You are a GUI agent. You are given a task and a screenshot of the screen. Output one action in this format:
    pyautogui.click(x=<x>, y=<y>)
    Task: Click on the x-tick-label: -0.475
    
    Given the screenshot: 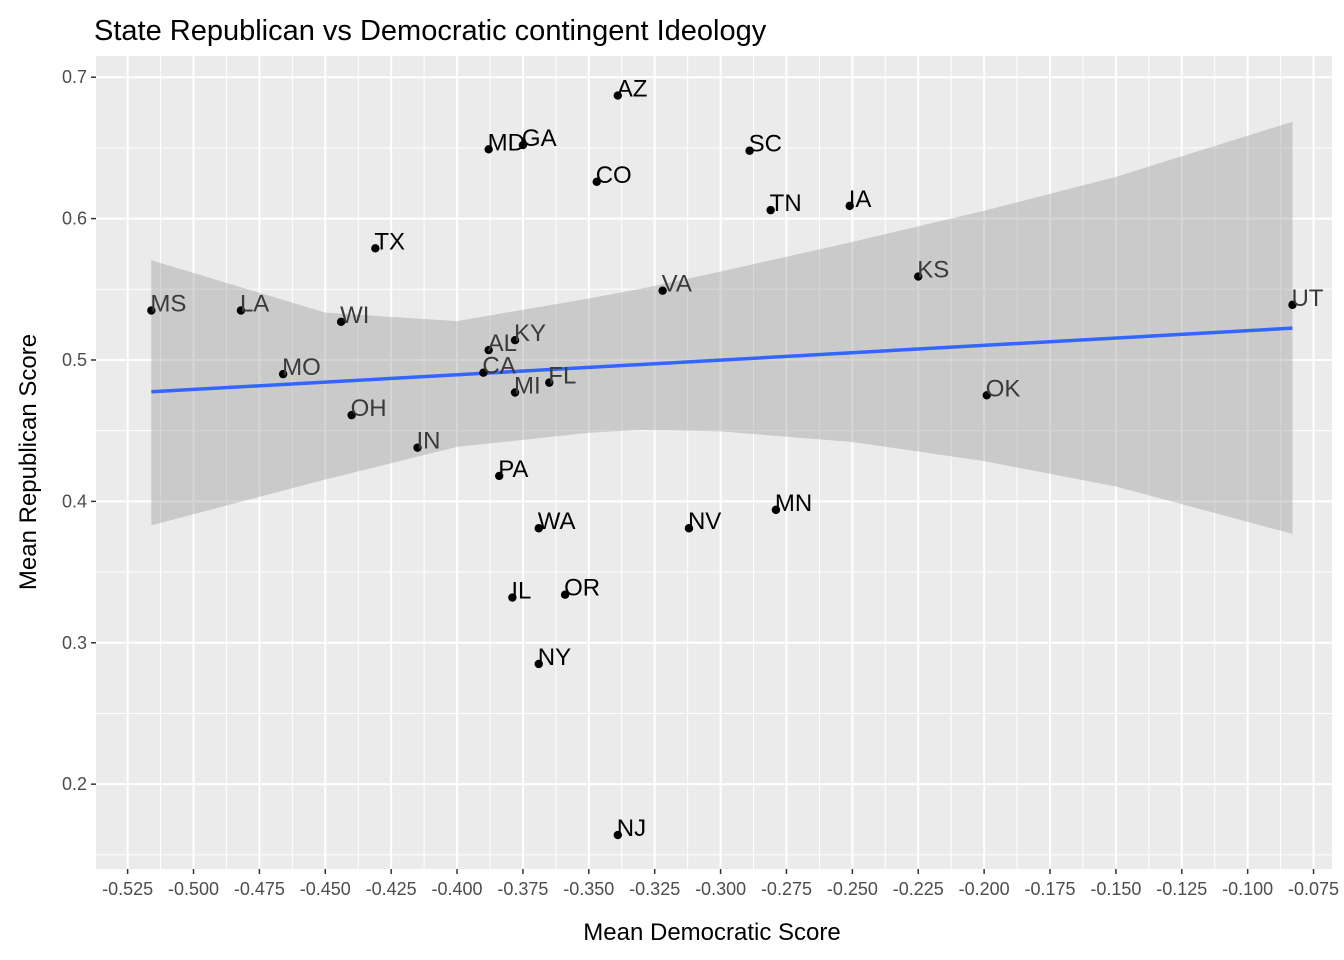 What is the action you would take?
    pyautogui.click(x=259, y=889)
    